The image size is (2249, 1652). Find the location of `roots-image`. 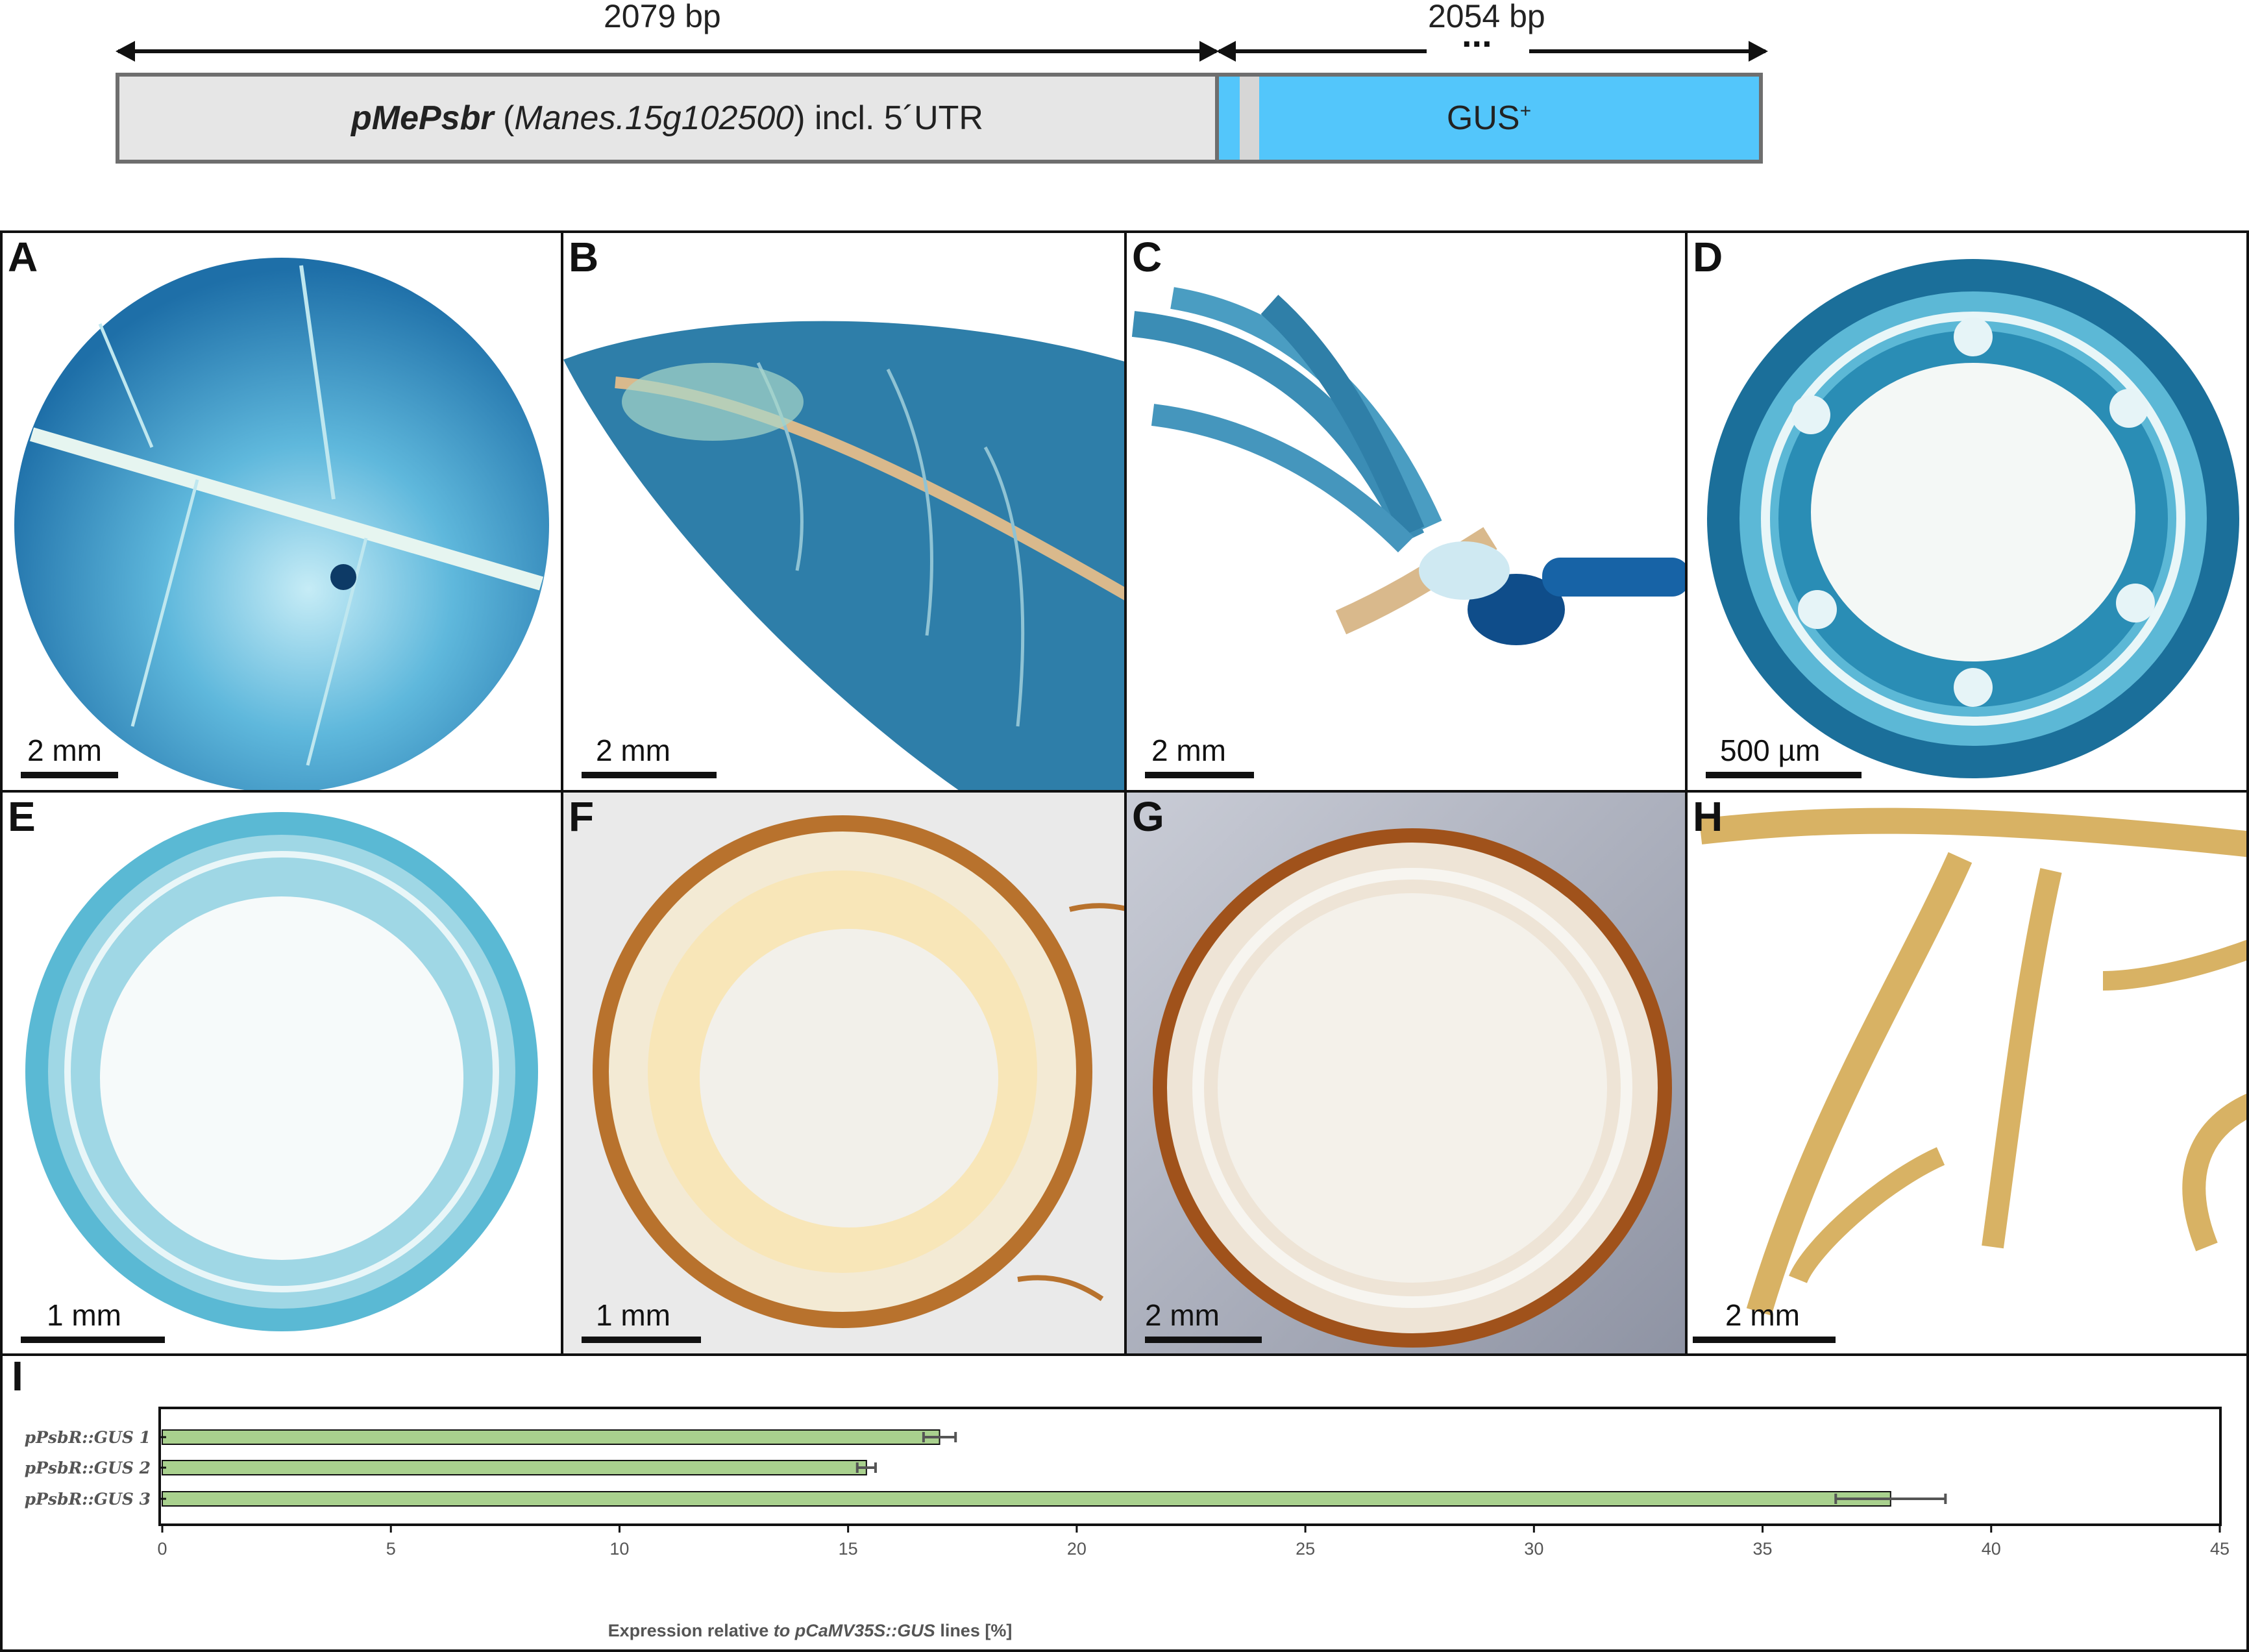

roots-image is located at coordinates (1967, 1073).